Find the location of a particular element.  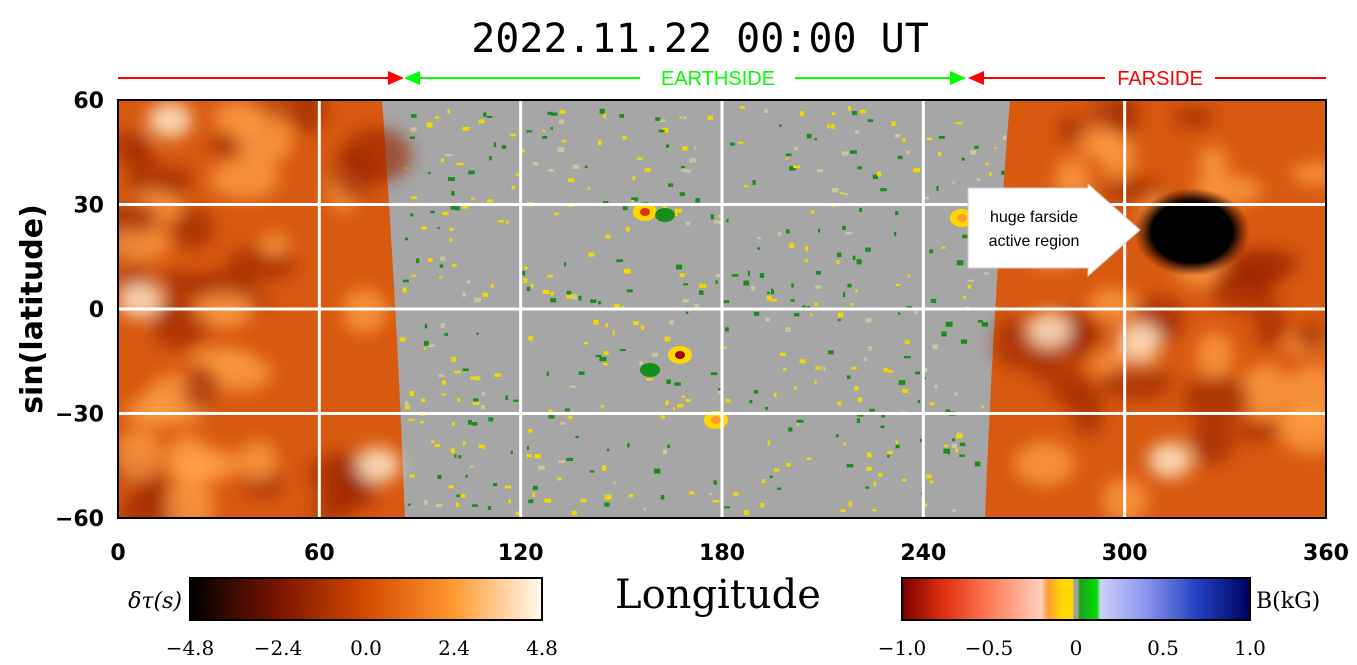

chart-title: 2022.11.22 00:00 UT is located at coordinates (700, 39).